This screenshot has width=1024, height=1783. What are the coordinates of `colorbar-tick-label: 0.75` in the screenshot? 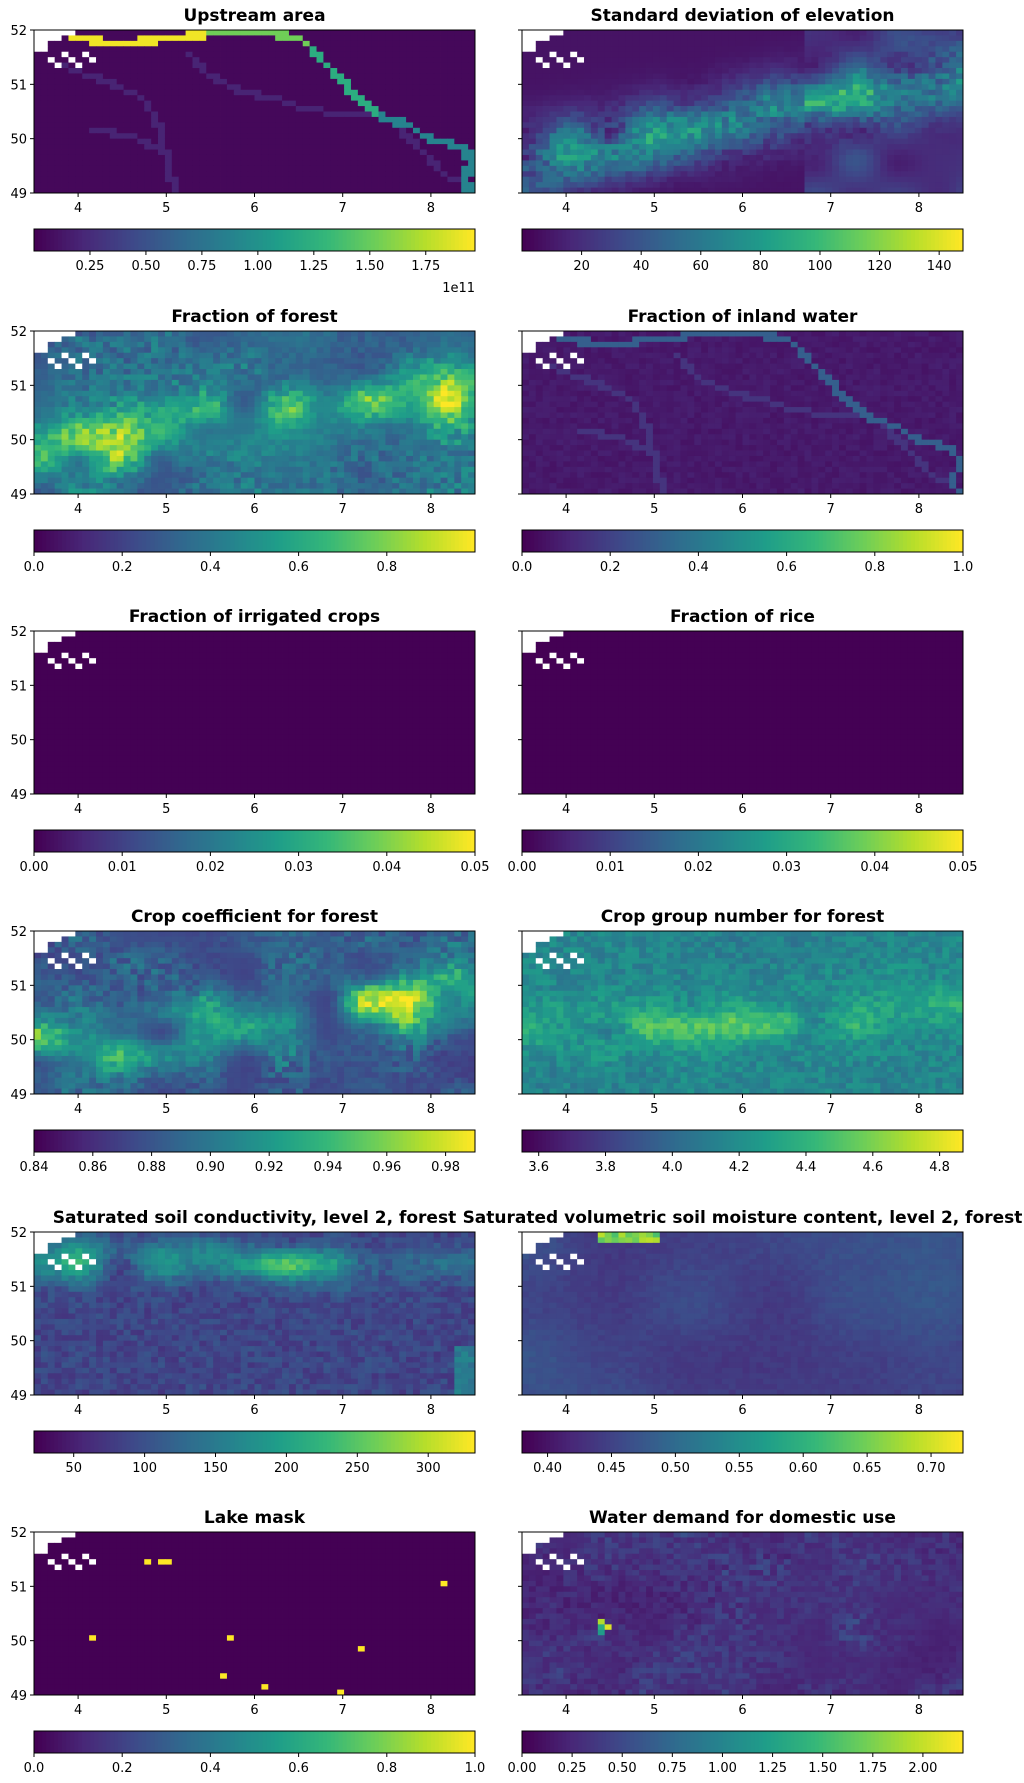 It's located at (672, 1768).